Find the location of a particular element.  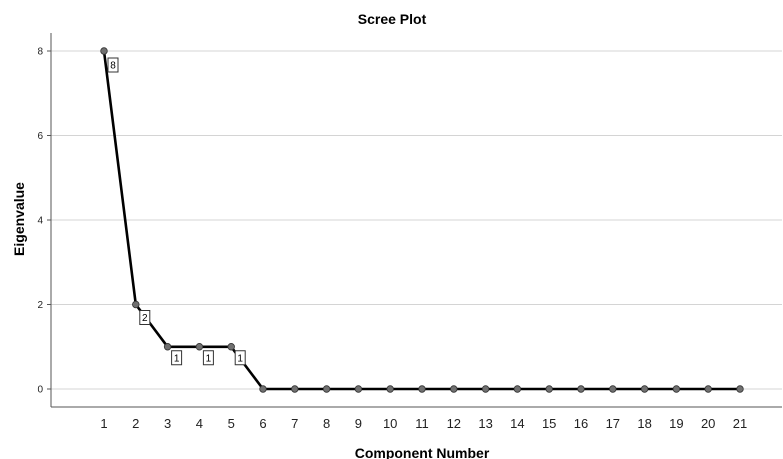

x-tick-label: 6 is located at coordinates (262, 423).